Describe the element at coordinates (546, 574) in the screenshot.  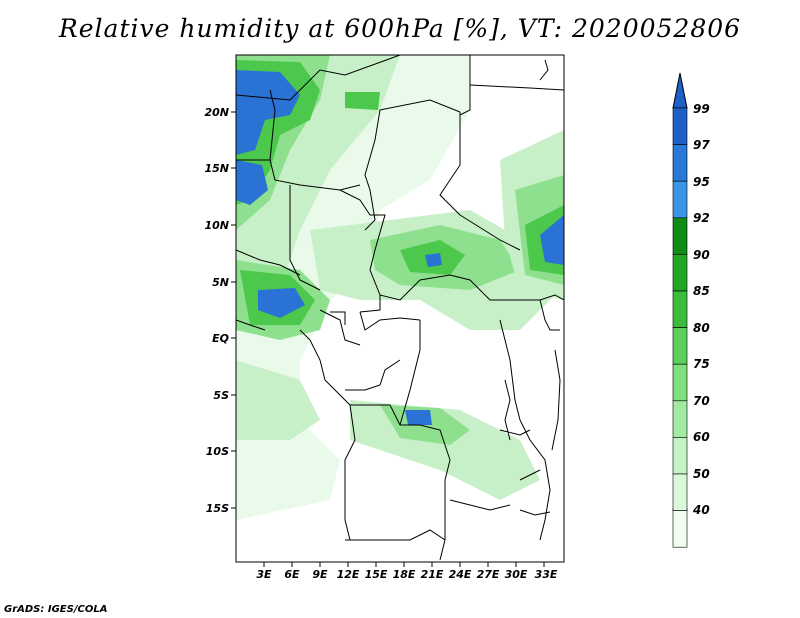
I see `lon-label: 33E` at that location.